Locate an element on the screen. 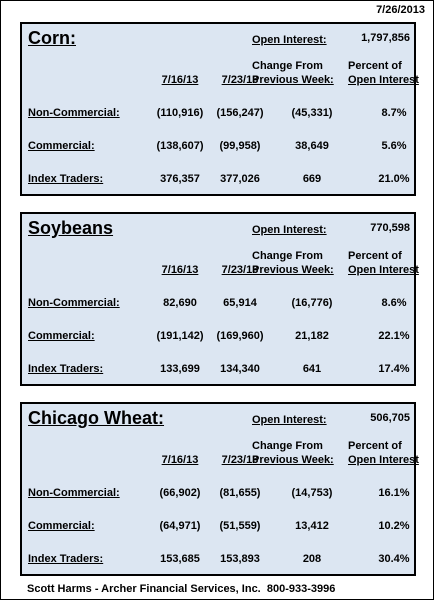 The height and width of the screenshot is (600, 434). report-date: 7/26/2013 is located at coordinates (400, 10).